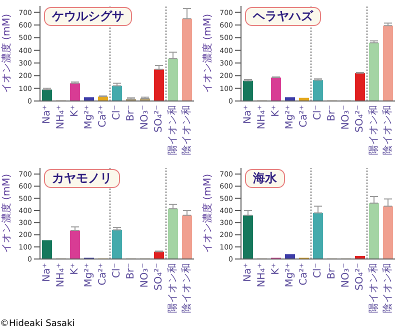  Describe the element at coordinates (265, 178) in the screenshot. I see `chart-title: 海水` at that location.